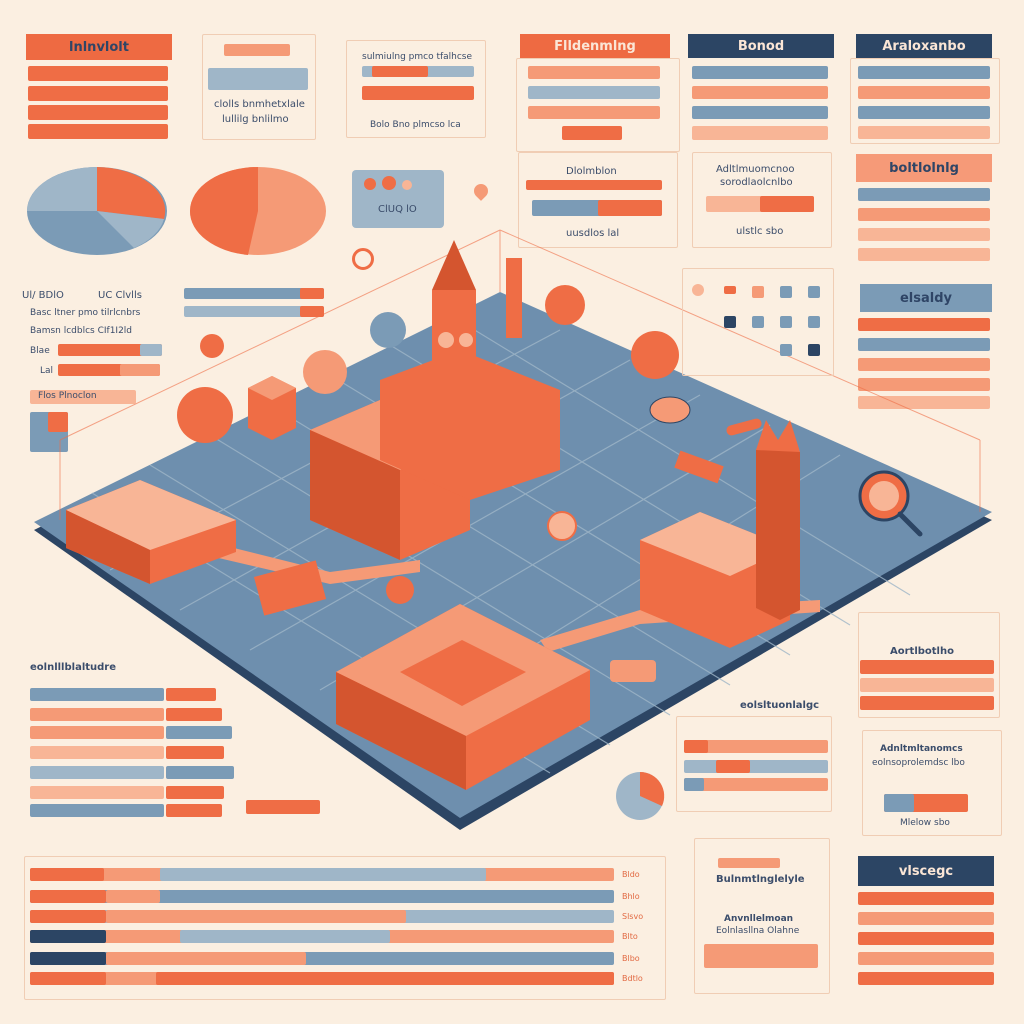 The image size is (1024, 1024). I want to click on progress-card-footer: Bolo Bno plmcso lca, so click(415, 125).